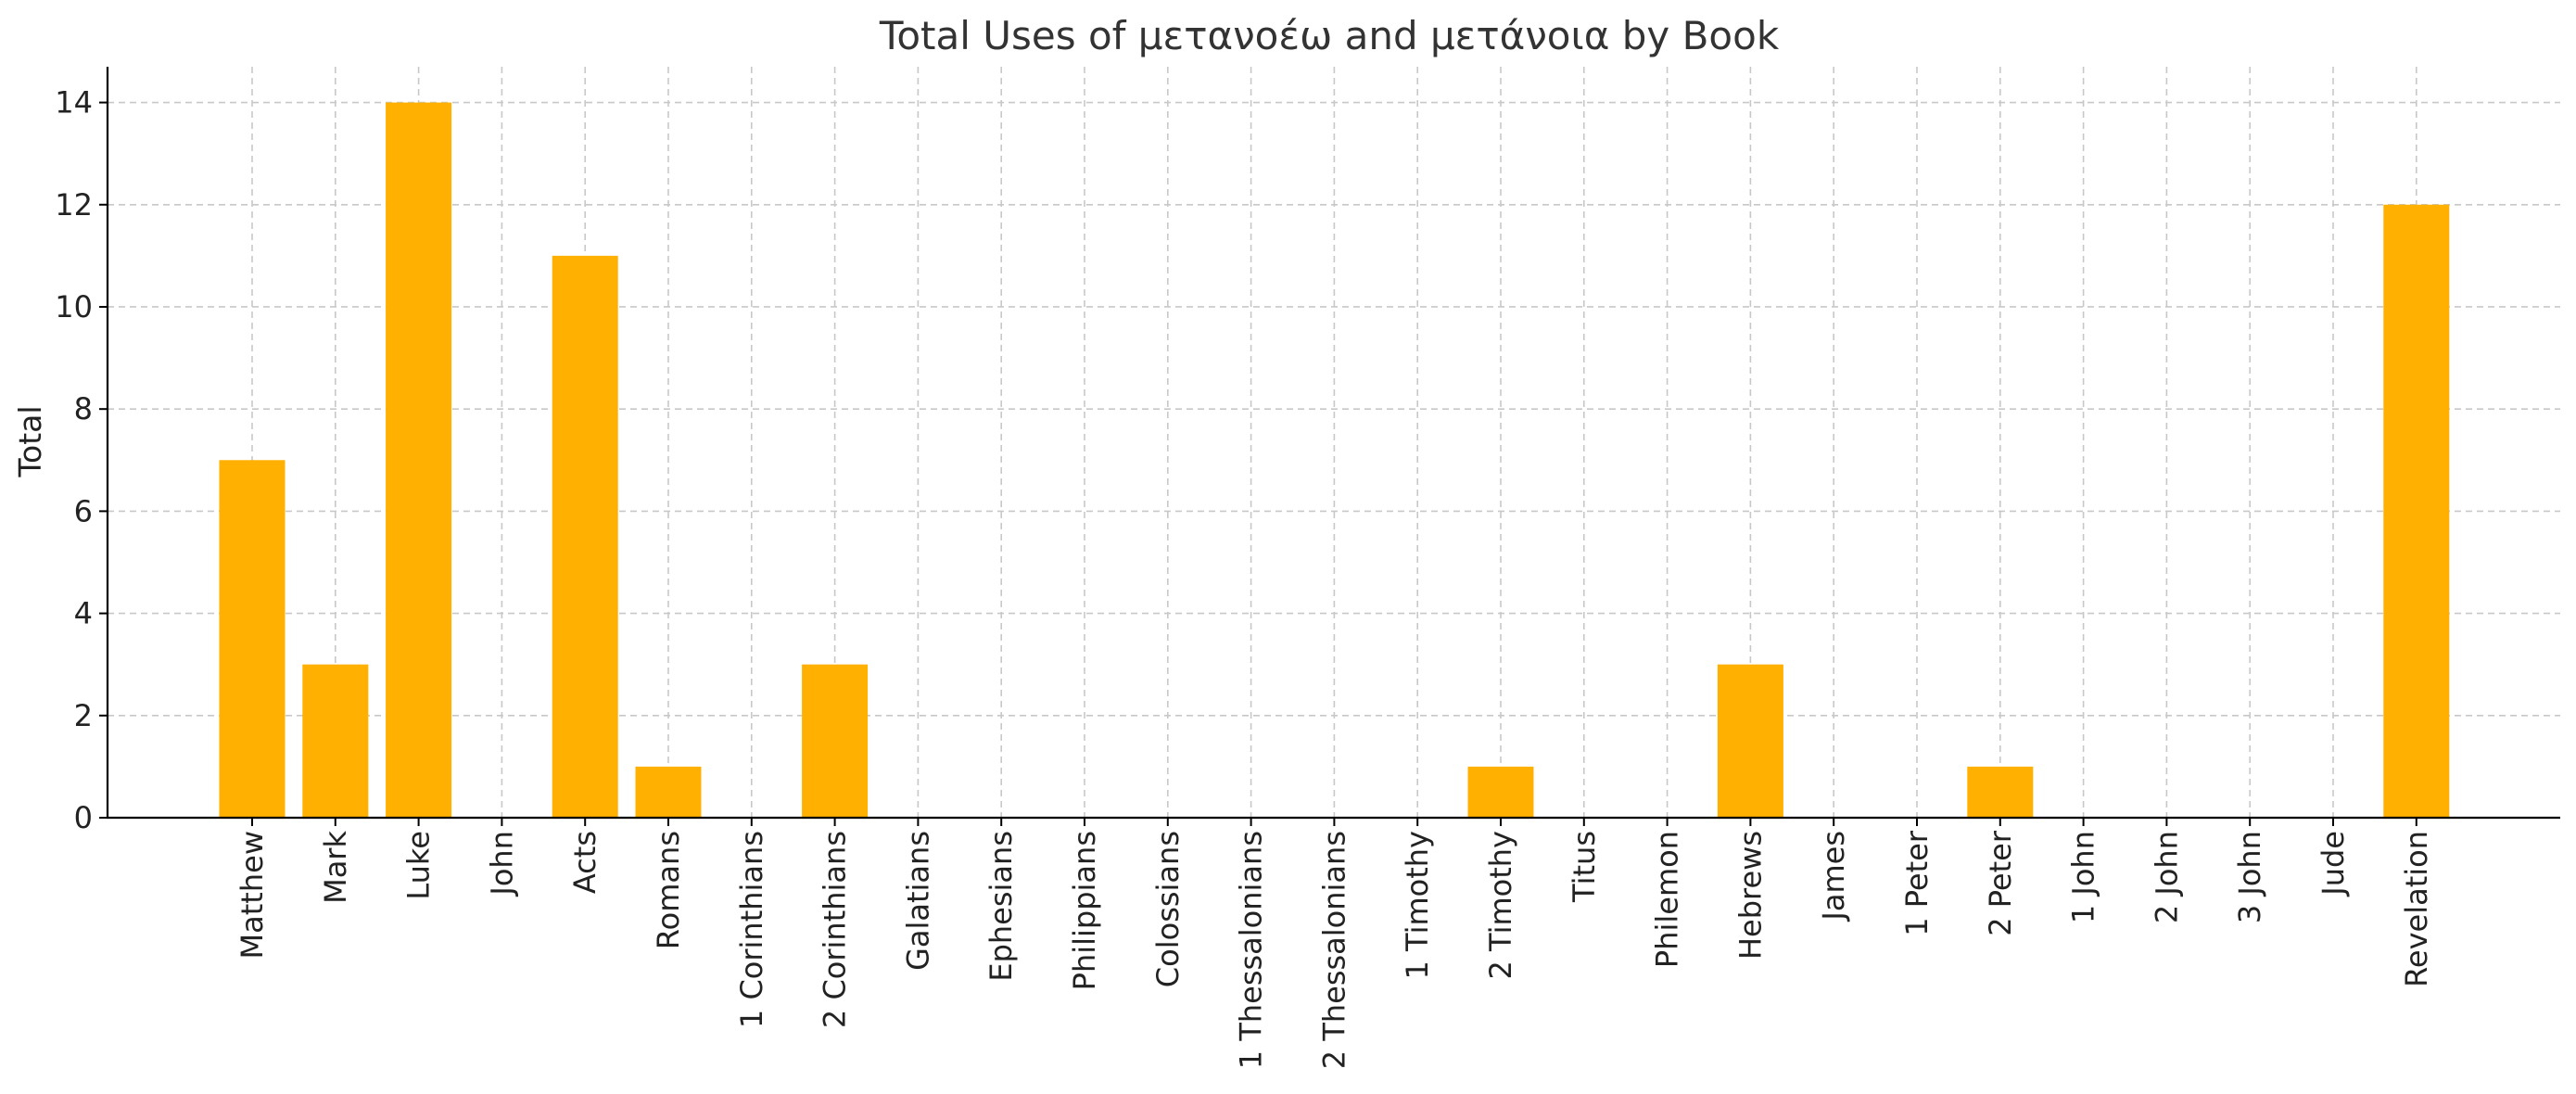 The height and width of the screenshot is (1094, 2576). Describe the element at coordinates (2166, 877) in the screenshot. I see `x-tick-label: 2 John` at that location.